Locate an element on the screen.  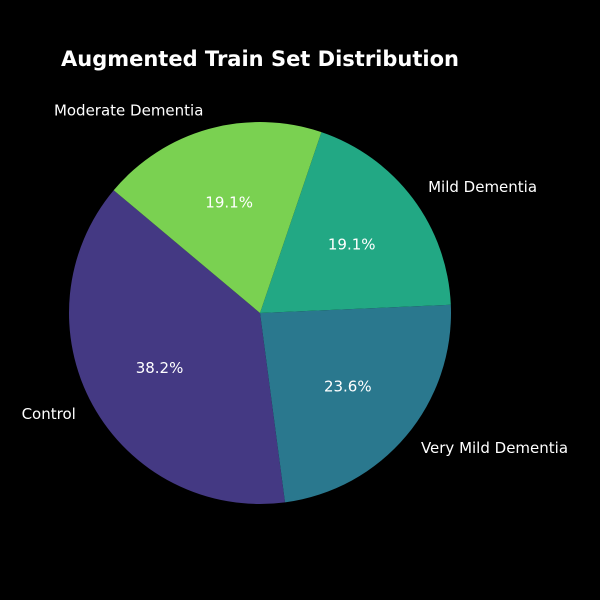
pie-slice-moderate-dementia is located at coordinates (217, 217).